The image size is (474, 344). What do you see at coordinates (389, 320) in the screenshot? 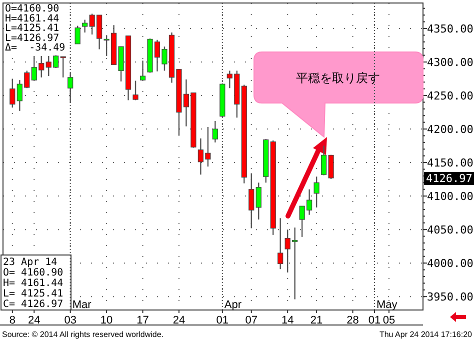
I see `x-tick-label: 05` at bounding box center [389, 320].